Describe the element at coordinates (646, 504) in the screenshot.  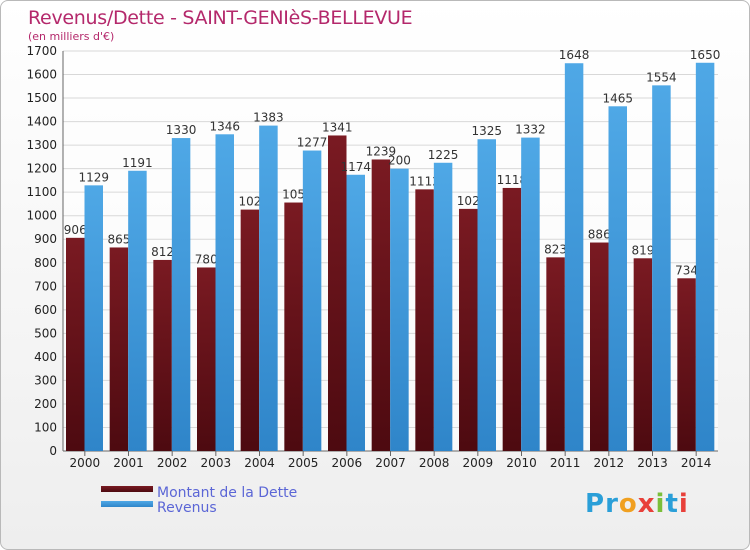
I see `logo-letter: x` at that location.